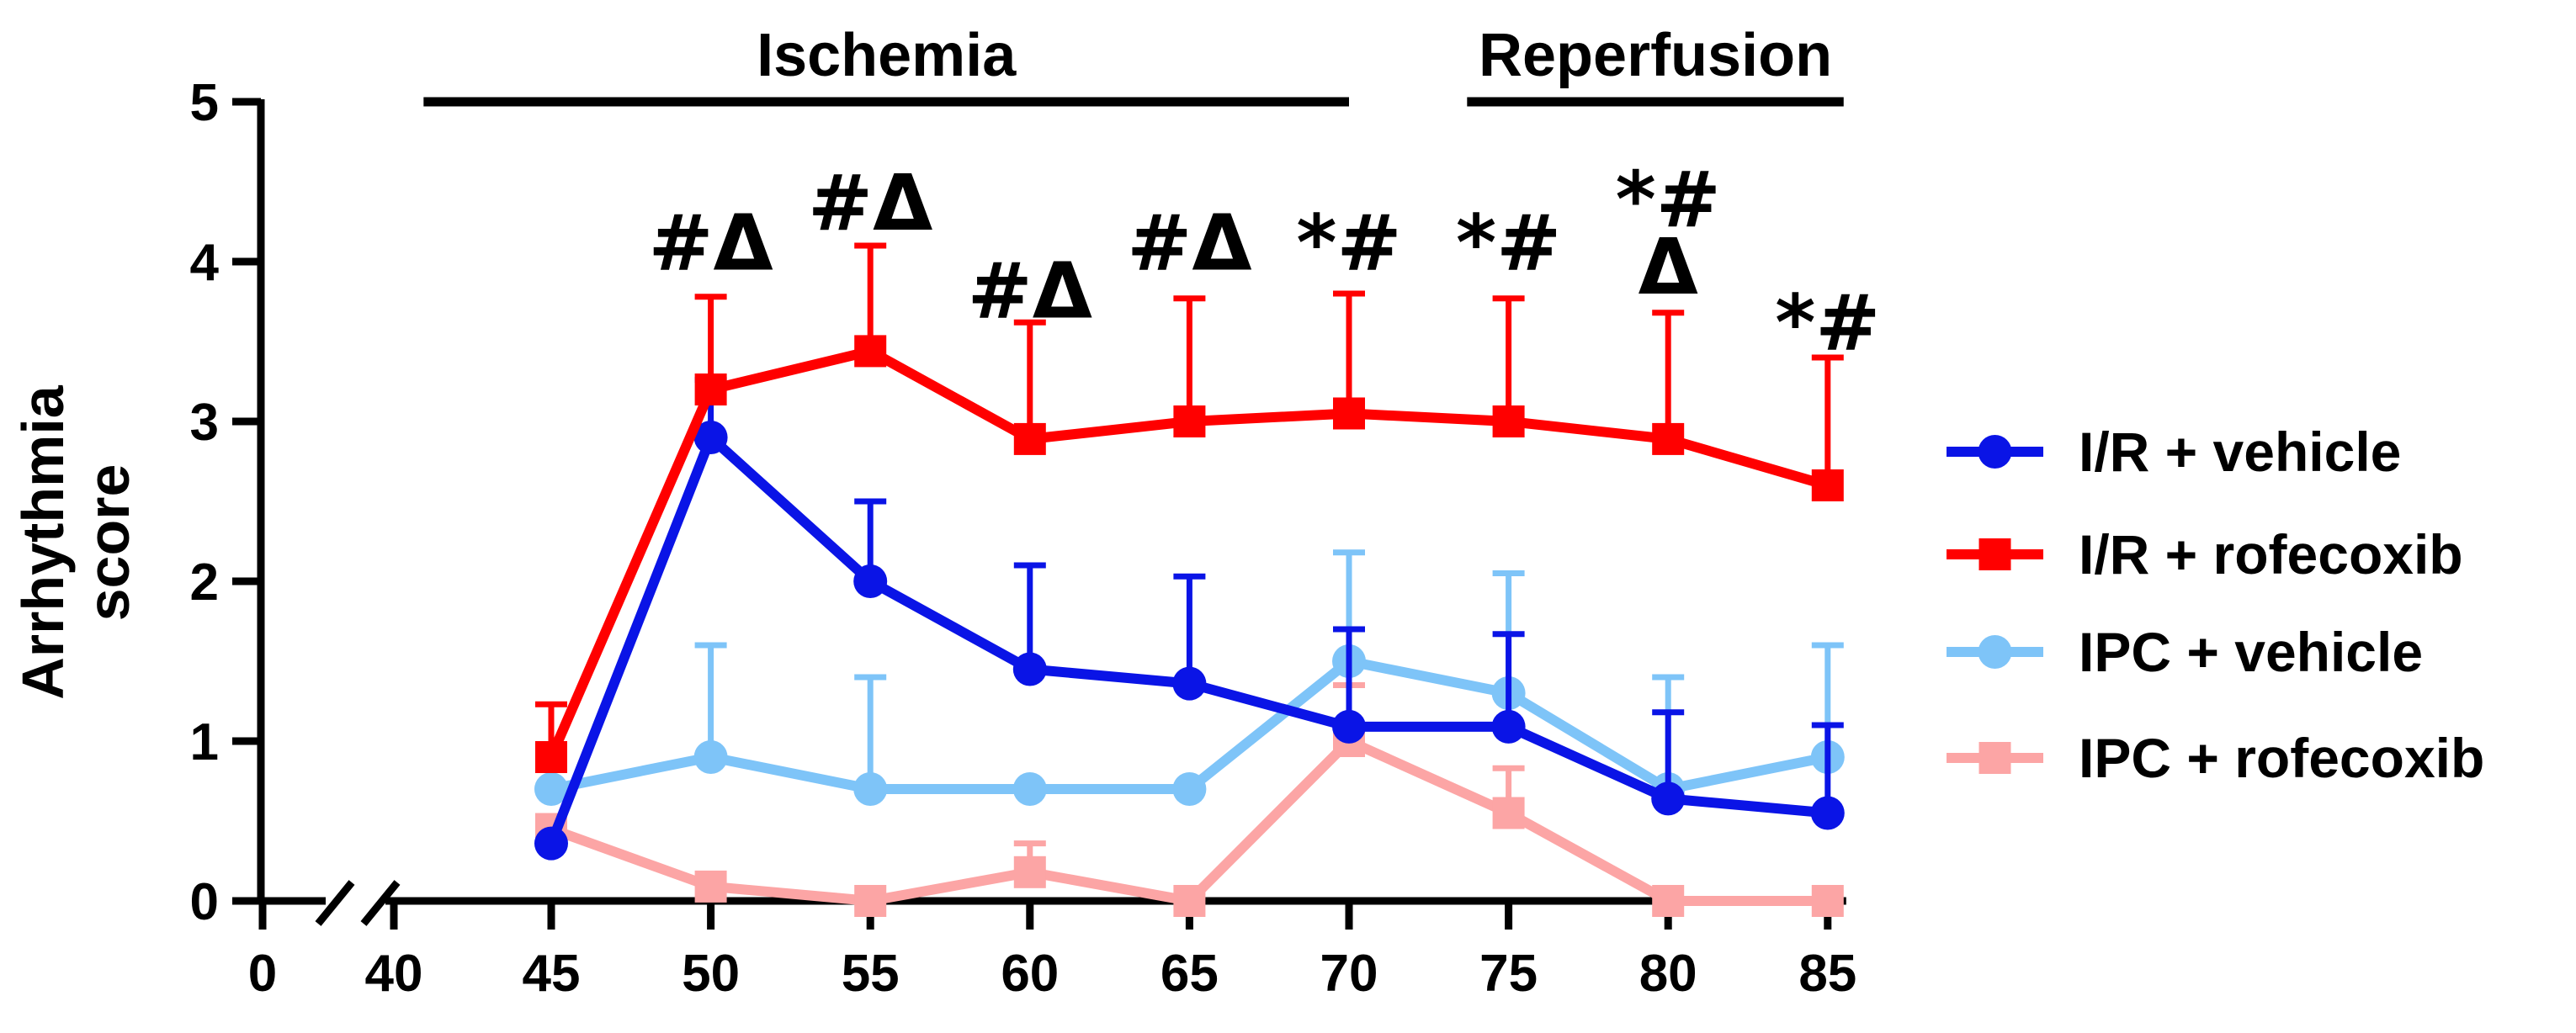 The height and width of the screenshot is (1033, 2576). I want to click on annotation-85: *#, so click(1827, 323).